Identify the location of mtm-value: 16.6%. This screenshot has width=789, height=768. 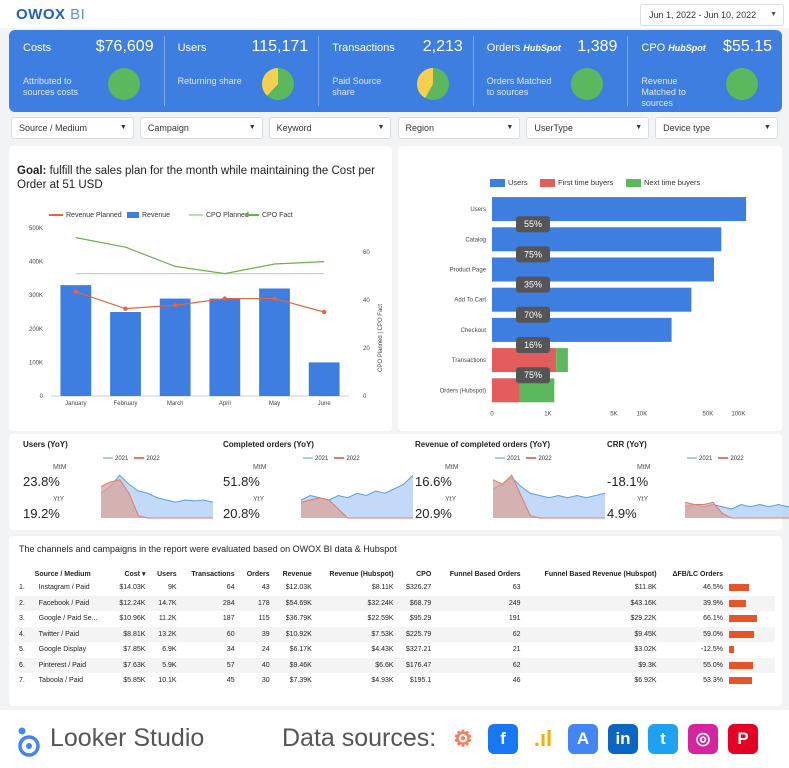
(433, 481).